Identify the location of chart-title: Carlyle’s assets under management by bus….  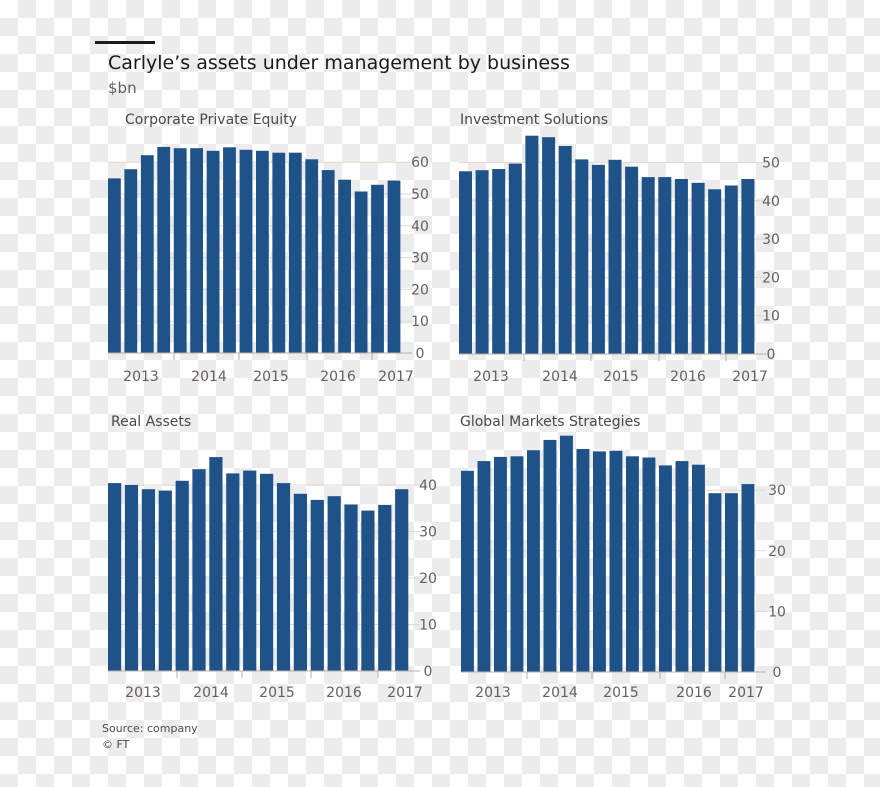
(339, 63).